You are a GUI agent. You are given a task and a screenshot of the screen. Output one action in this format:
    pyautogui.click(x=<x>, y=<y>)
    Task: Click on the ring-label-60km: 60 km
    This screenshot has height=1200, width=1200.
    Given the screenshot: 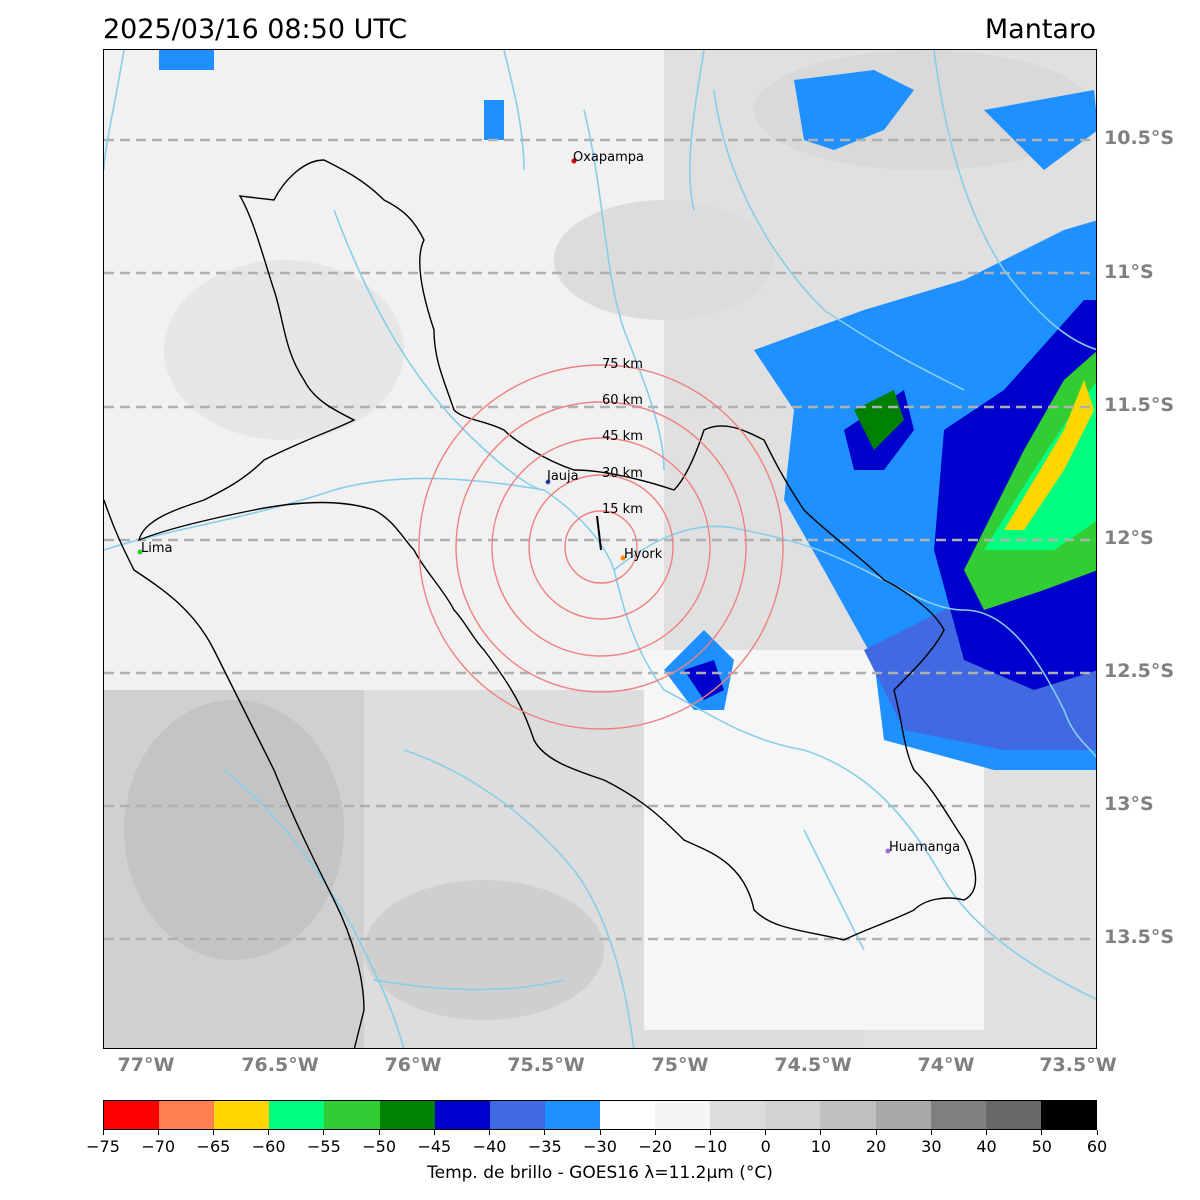 What is the action you would take?
    pyautogui.click(x=622, y=400)
    